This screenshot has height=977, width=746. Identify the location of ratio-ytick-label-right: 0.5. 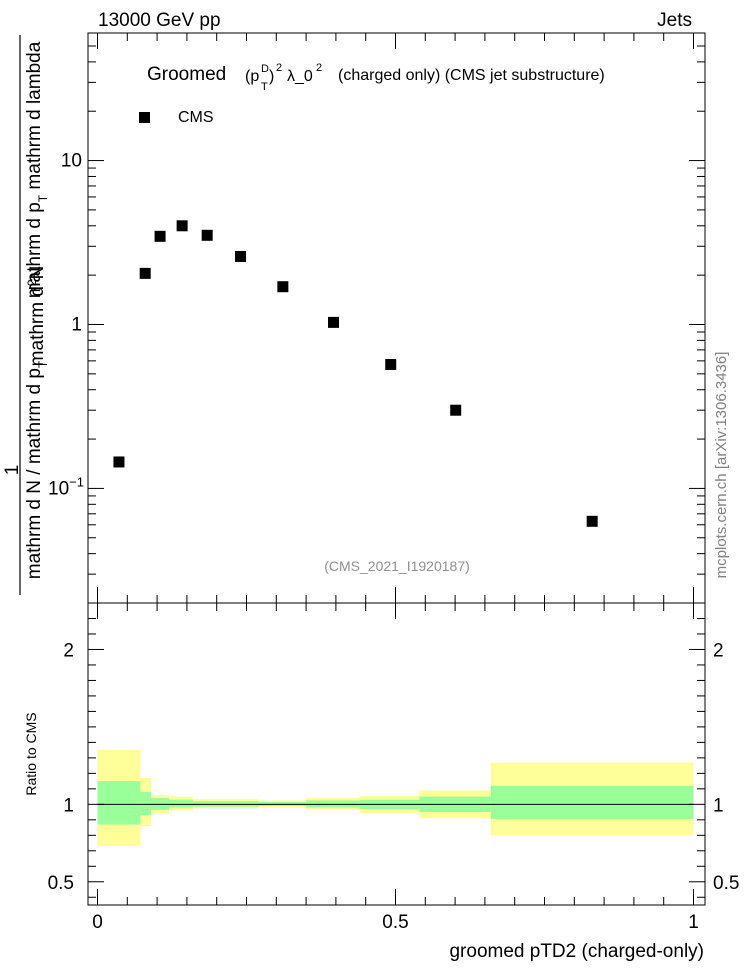
(726, 883).